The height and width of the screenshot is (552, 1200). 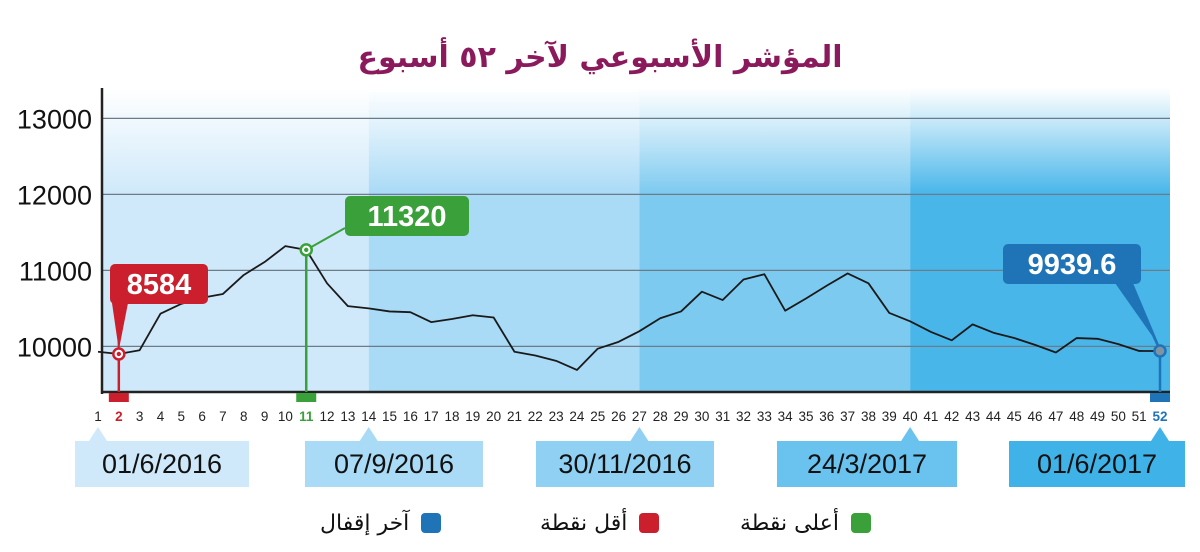 What do you see at coordinates (325, 239) in the screenshot?
I see `callout-connector` at bounding box center [325, 239].